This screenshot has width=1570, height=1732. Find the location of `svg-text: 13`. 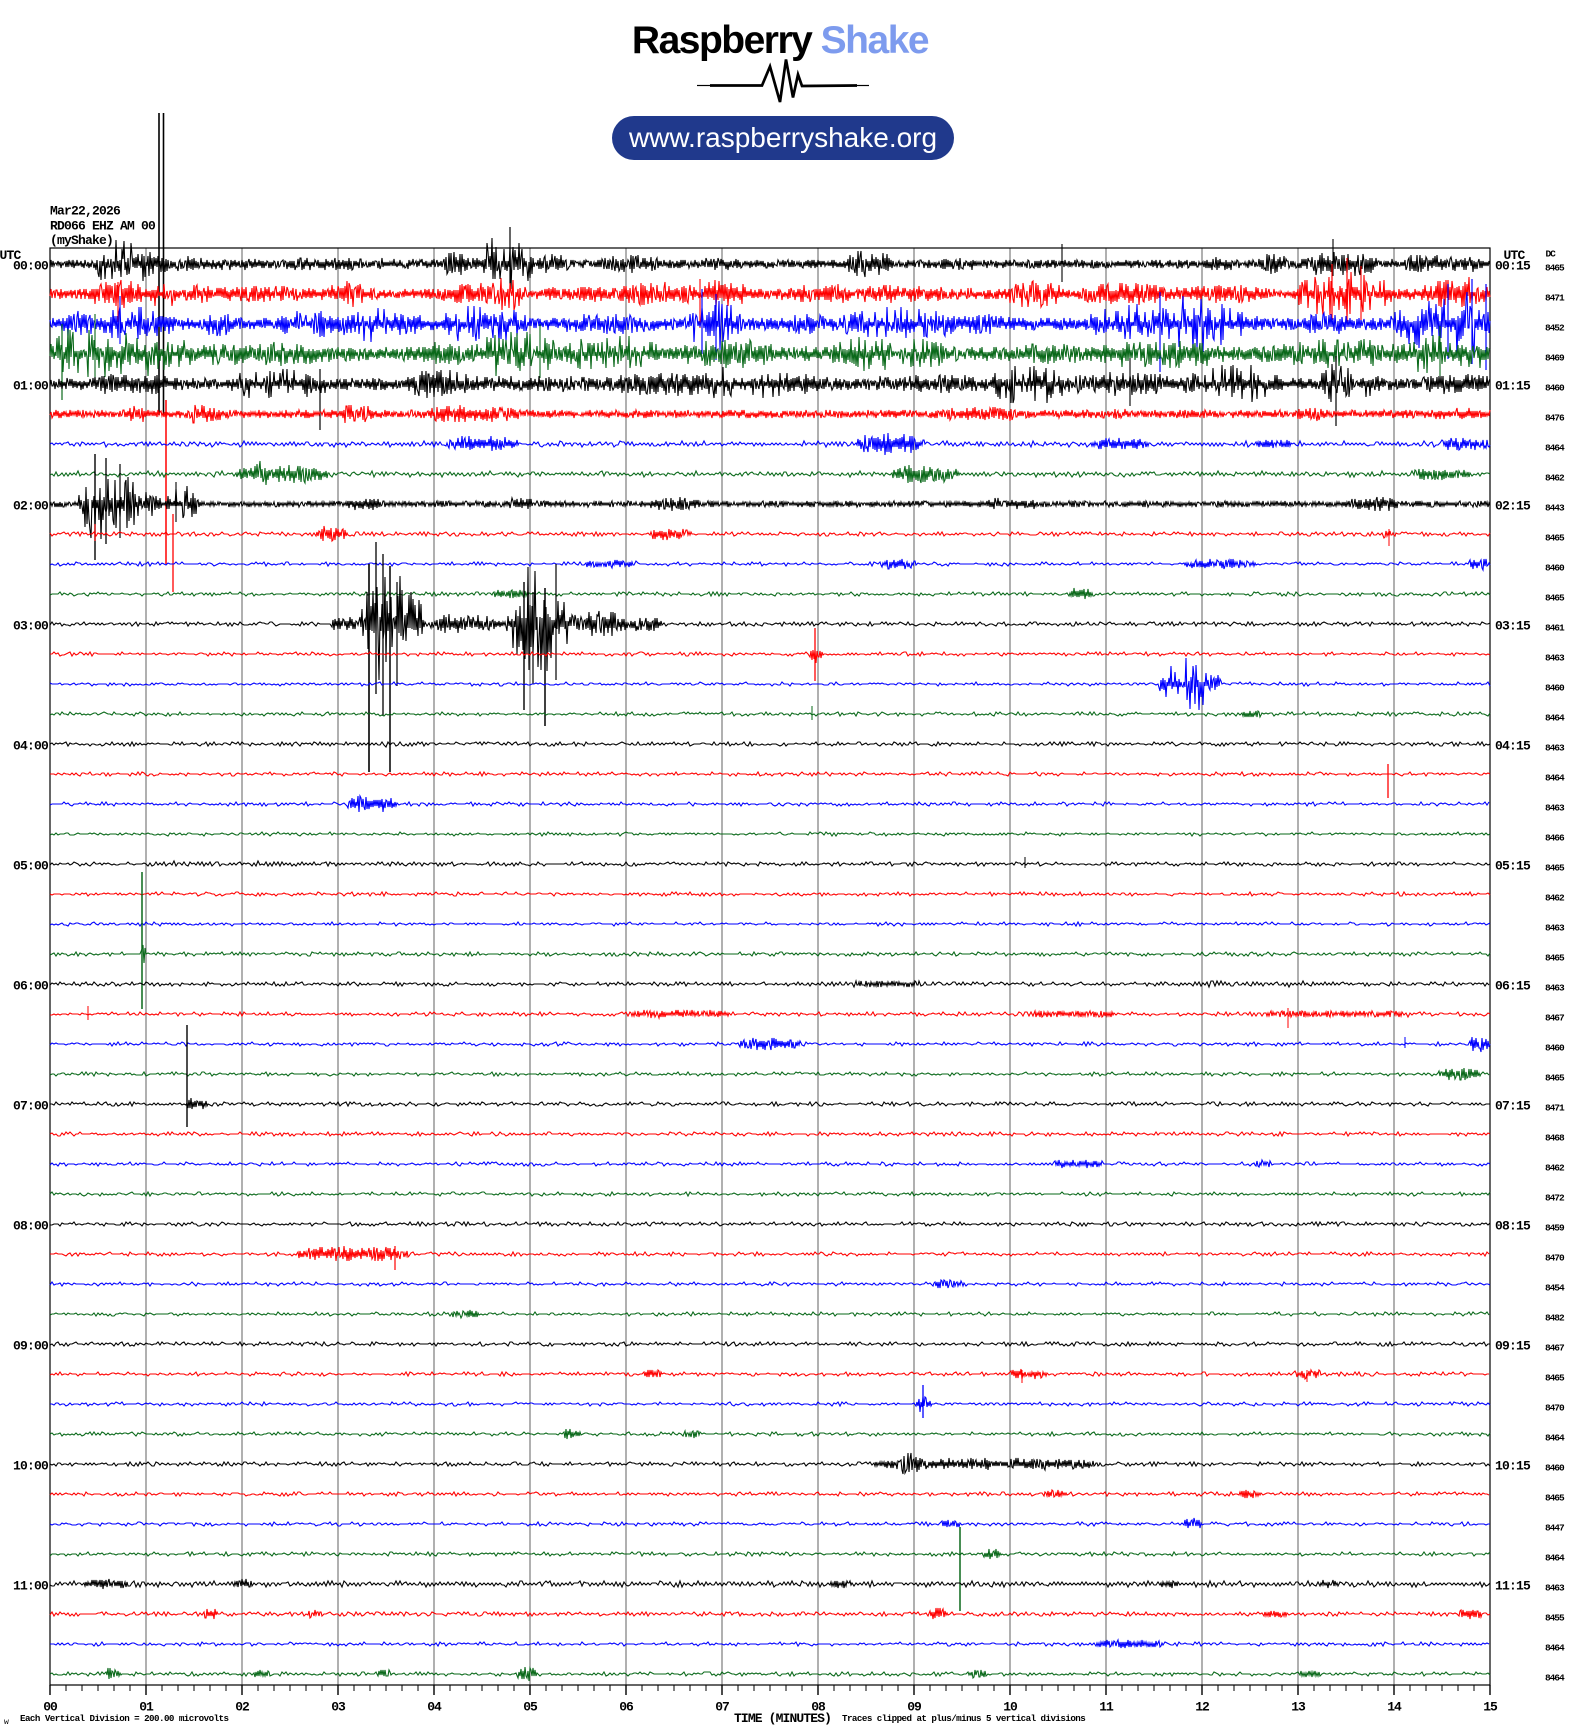

svg-text: 13 is located at coordinates (1298, 1707).